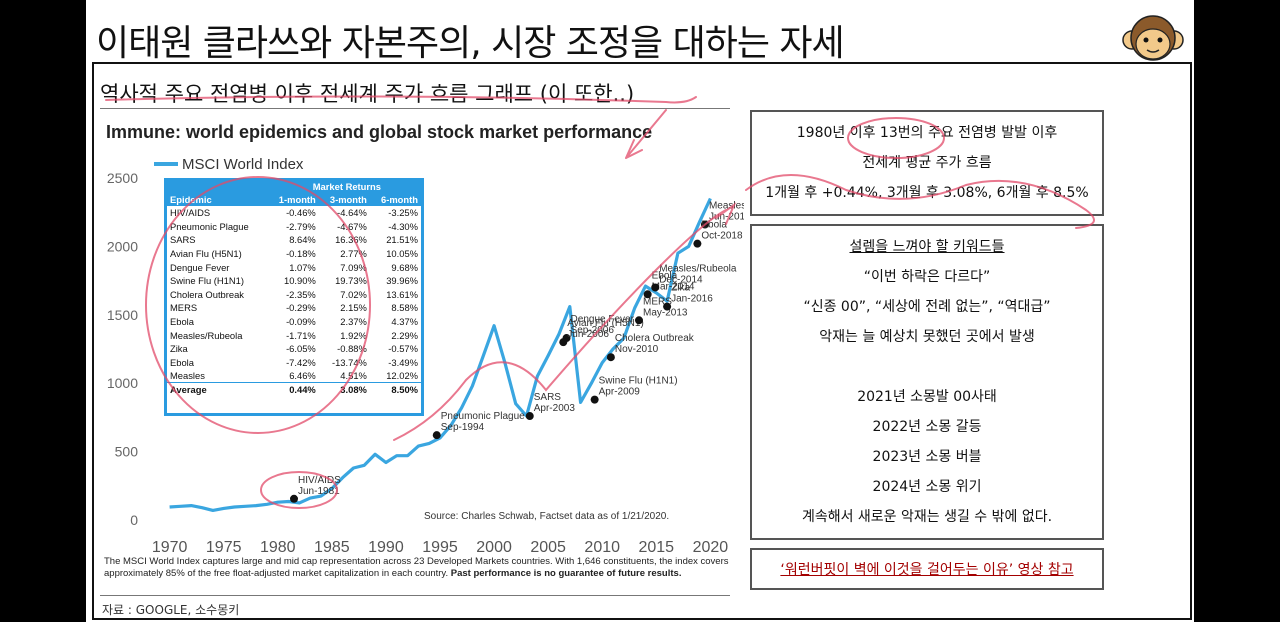 This screenshot has height=622, width=1280. Describe the element at coordinates (353, 335) in the screenshot. I see `table-cell: 1.92%` at that location.